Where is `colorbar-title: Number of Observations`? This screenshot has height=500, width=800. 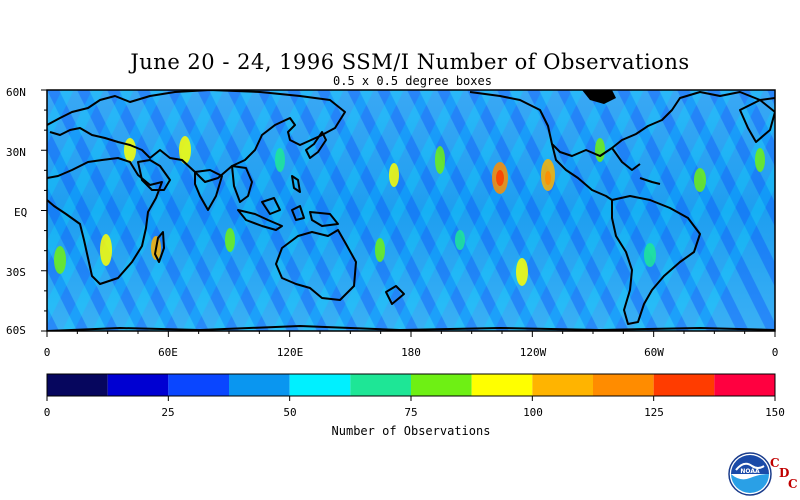 colorbar-title: Number of Observations is located at coordinates (411, 431).